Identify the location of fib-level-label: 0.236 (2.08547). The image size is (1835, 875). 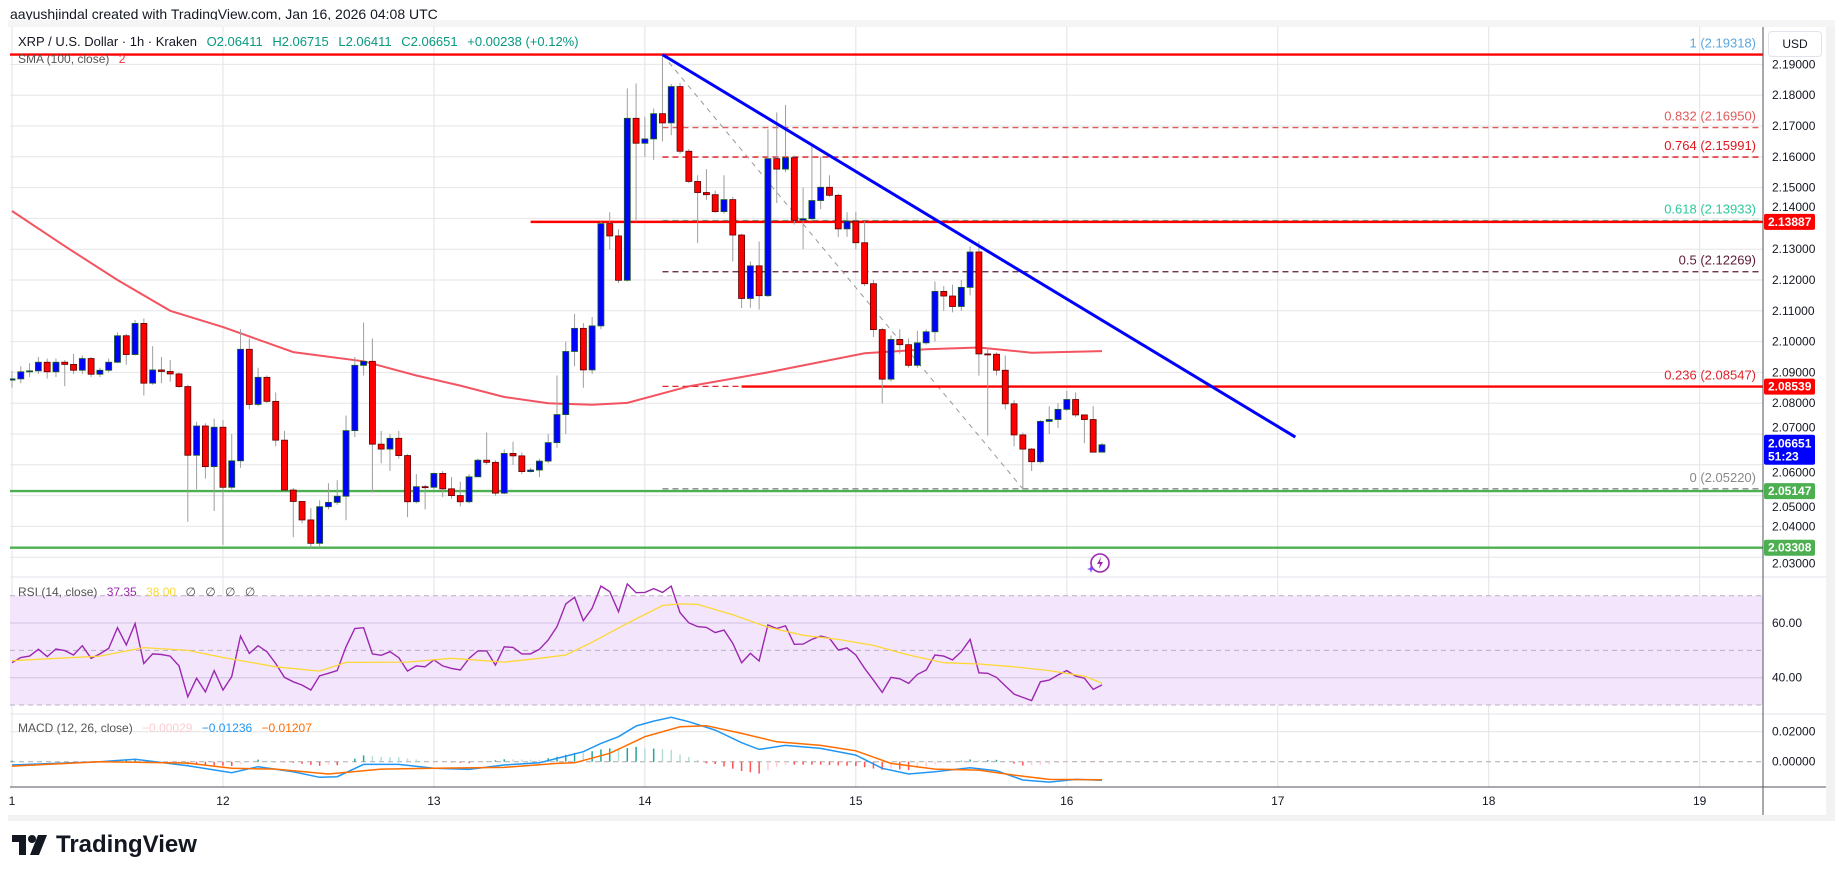
(1710, 374).